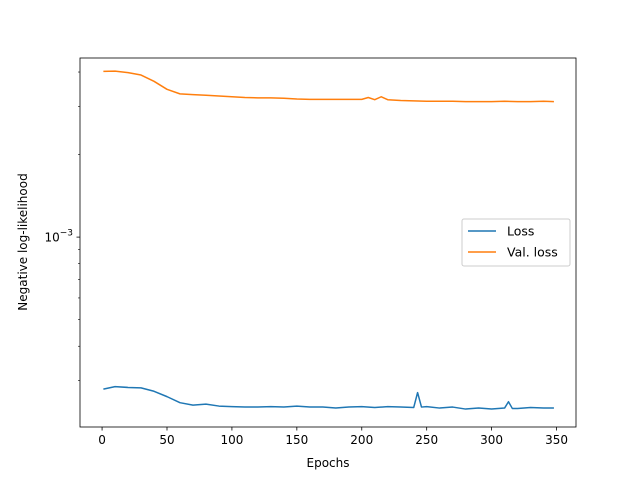 Image resolution: width=640 pixels, height=480 pixels. Describe the element at coordinates (426, 440) in the screenshot. I see `x-tick-label: 250` at that location.